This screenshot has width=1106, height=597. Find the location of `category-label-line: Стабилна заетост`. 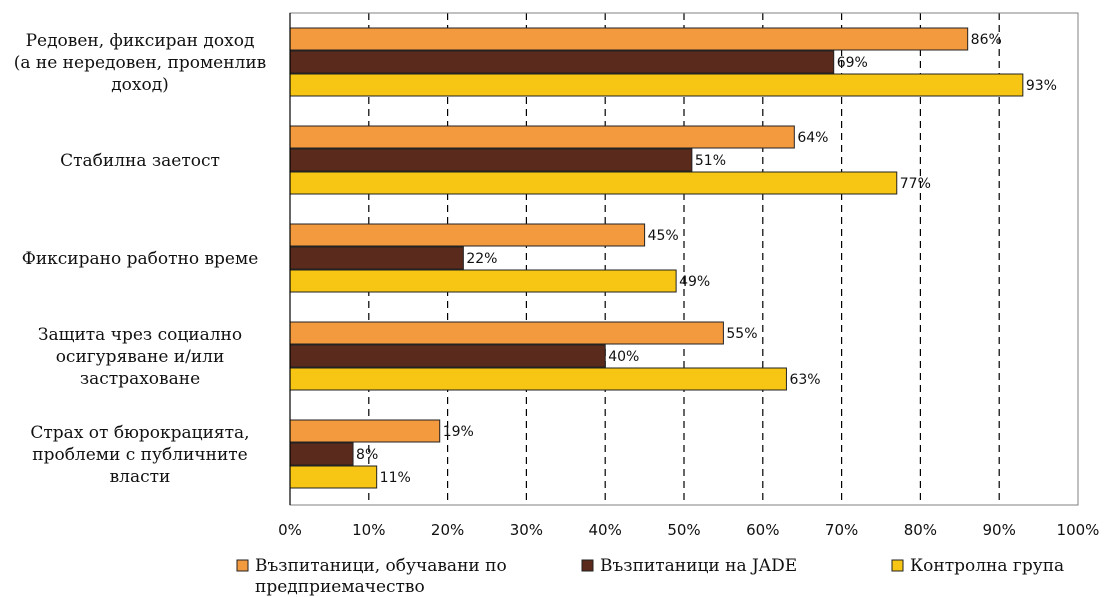

category-label-line: Стабилна заетост is located at coordinates (140, 161).